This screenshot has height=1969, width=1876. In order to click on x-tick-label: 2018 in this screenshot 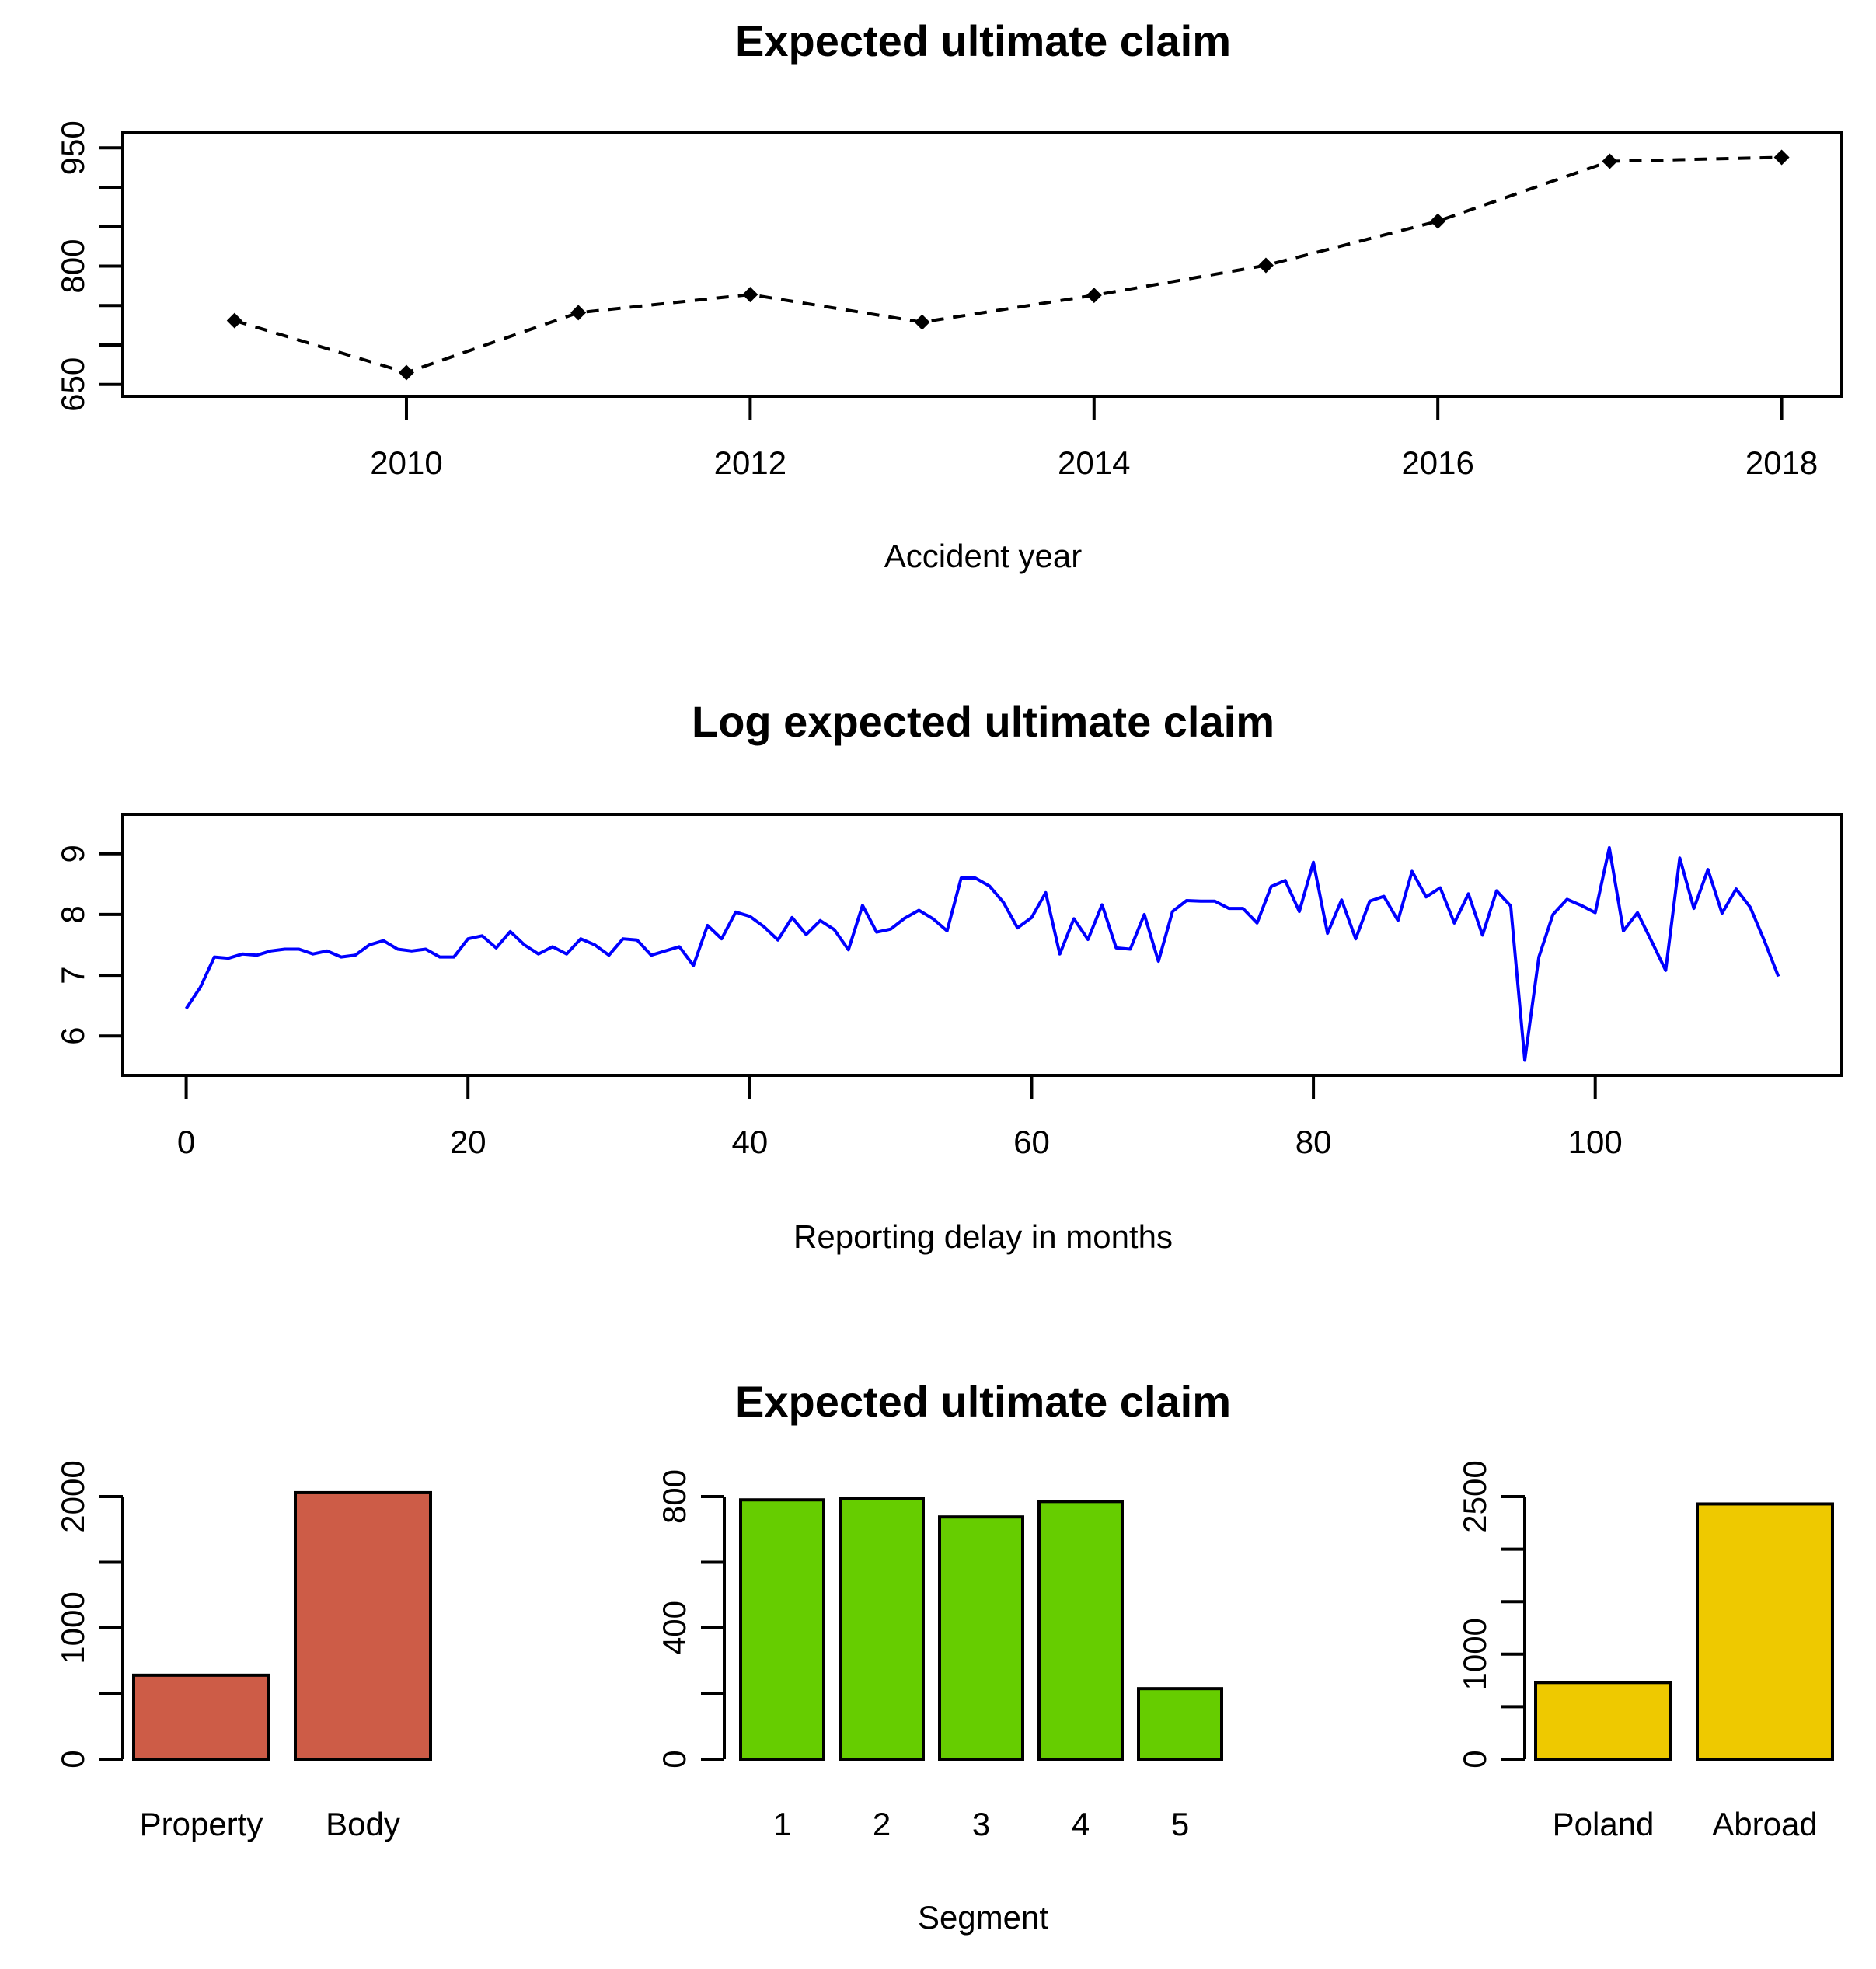, I will do `click(1782, 462)`.